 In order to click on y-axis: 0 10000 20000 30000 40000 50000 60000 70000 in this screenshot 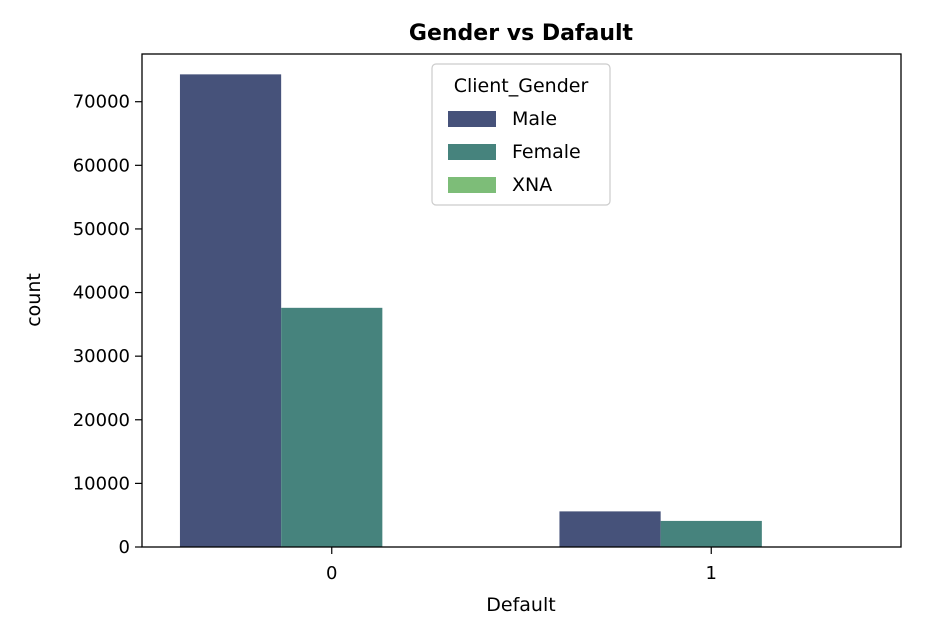, I will do `click(107, 325)`.